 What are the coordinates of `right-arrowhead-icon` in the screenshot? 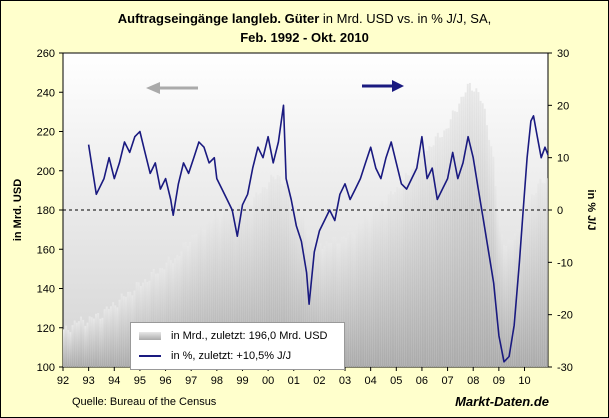 It's located at (398, 86).